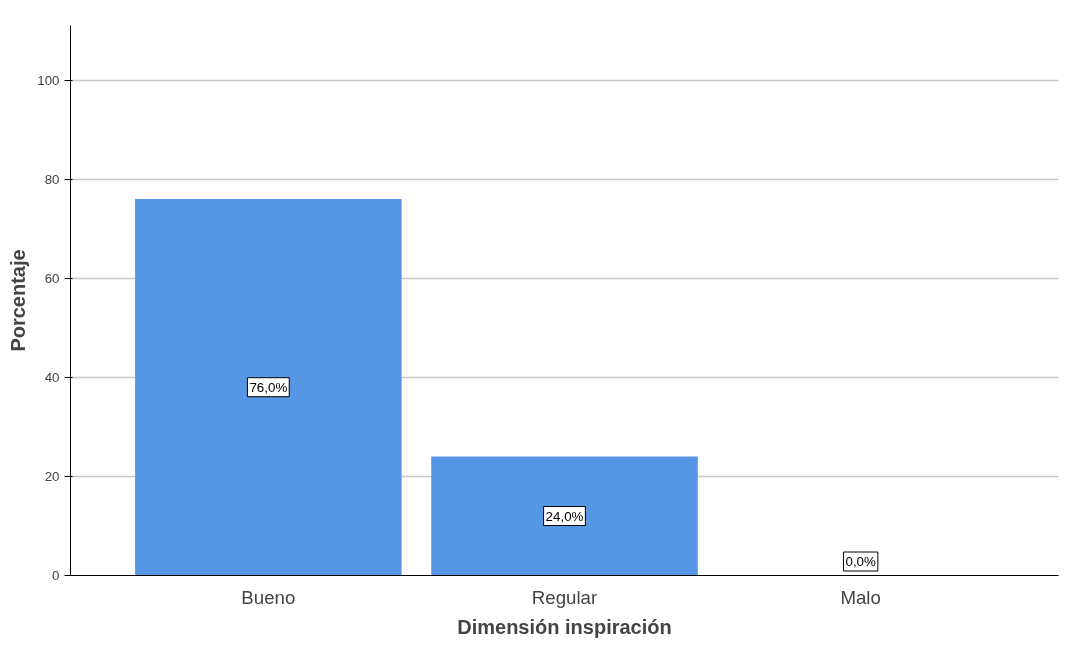  Describe the element at coordinates (564, 516) in the screenshot. I see `data-label: 24,0%` at that location.